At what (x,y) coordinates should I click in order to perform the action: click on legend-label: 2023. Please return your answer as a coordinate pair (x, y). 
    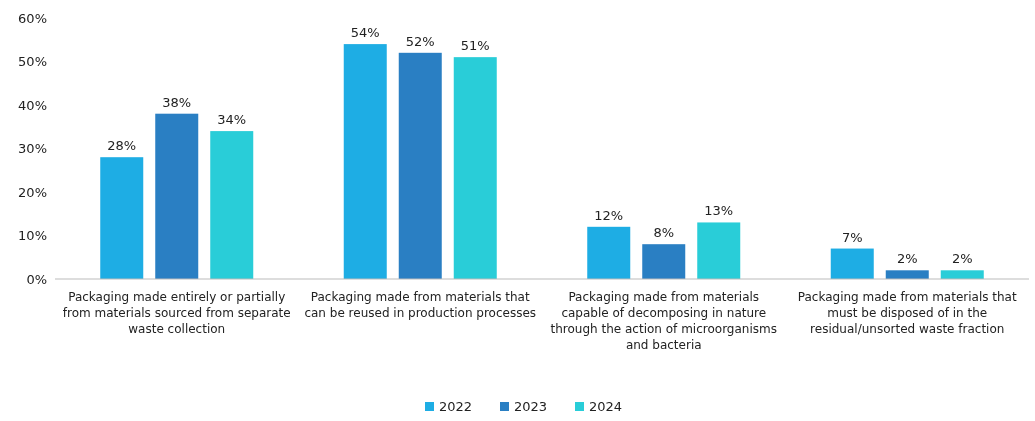
    Looking at the image, I should click on (531, 406).